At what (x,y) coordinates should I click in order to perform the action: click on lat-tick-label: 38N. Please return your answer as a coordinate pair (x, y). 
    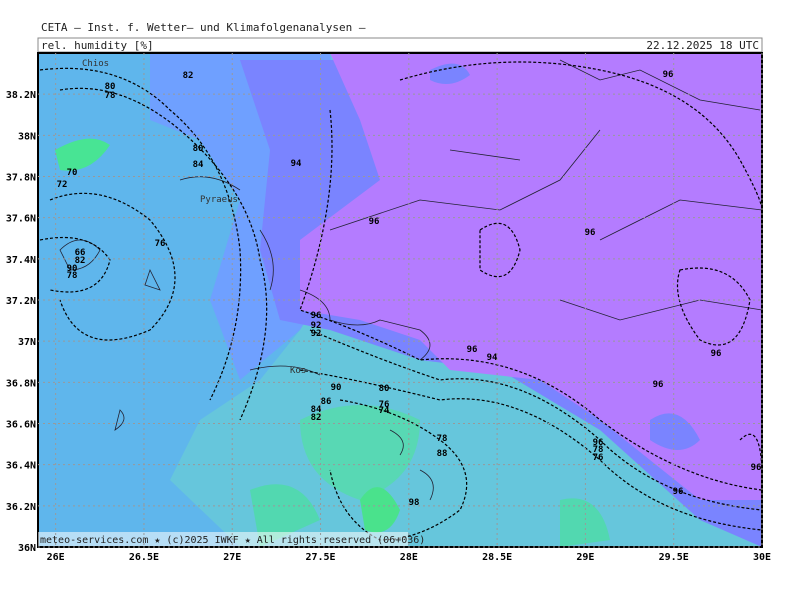
    Looking at the image, I should click on (27, 136).